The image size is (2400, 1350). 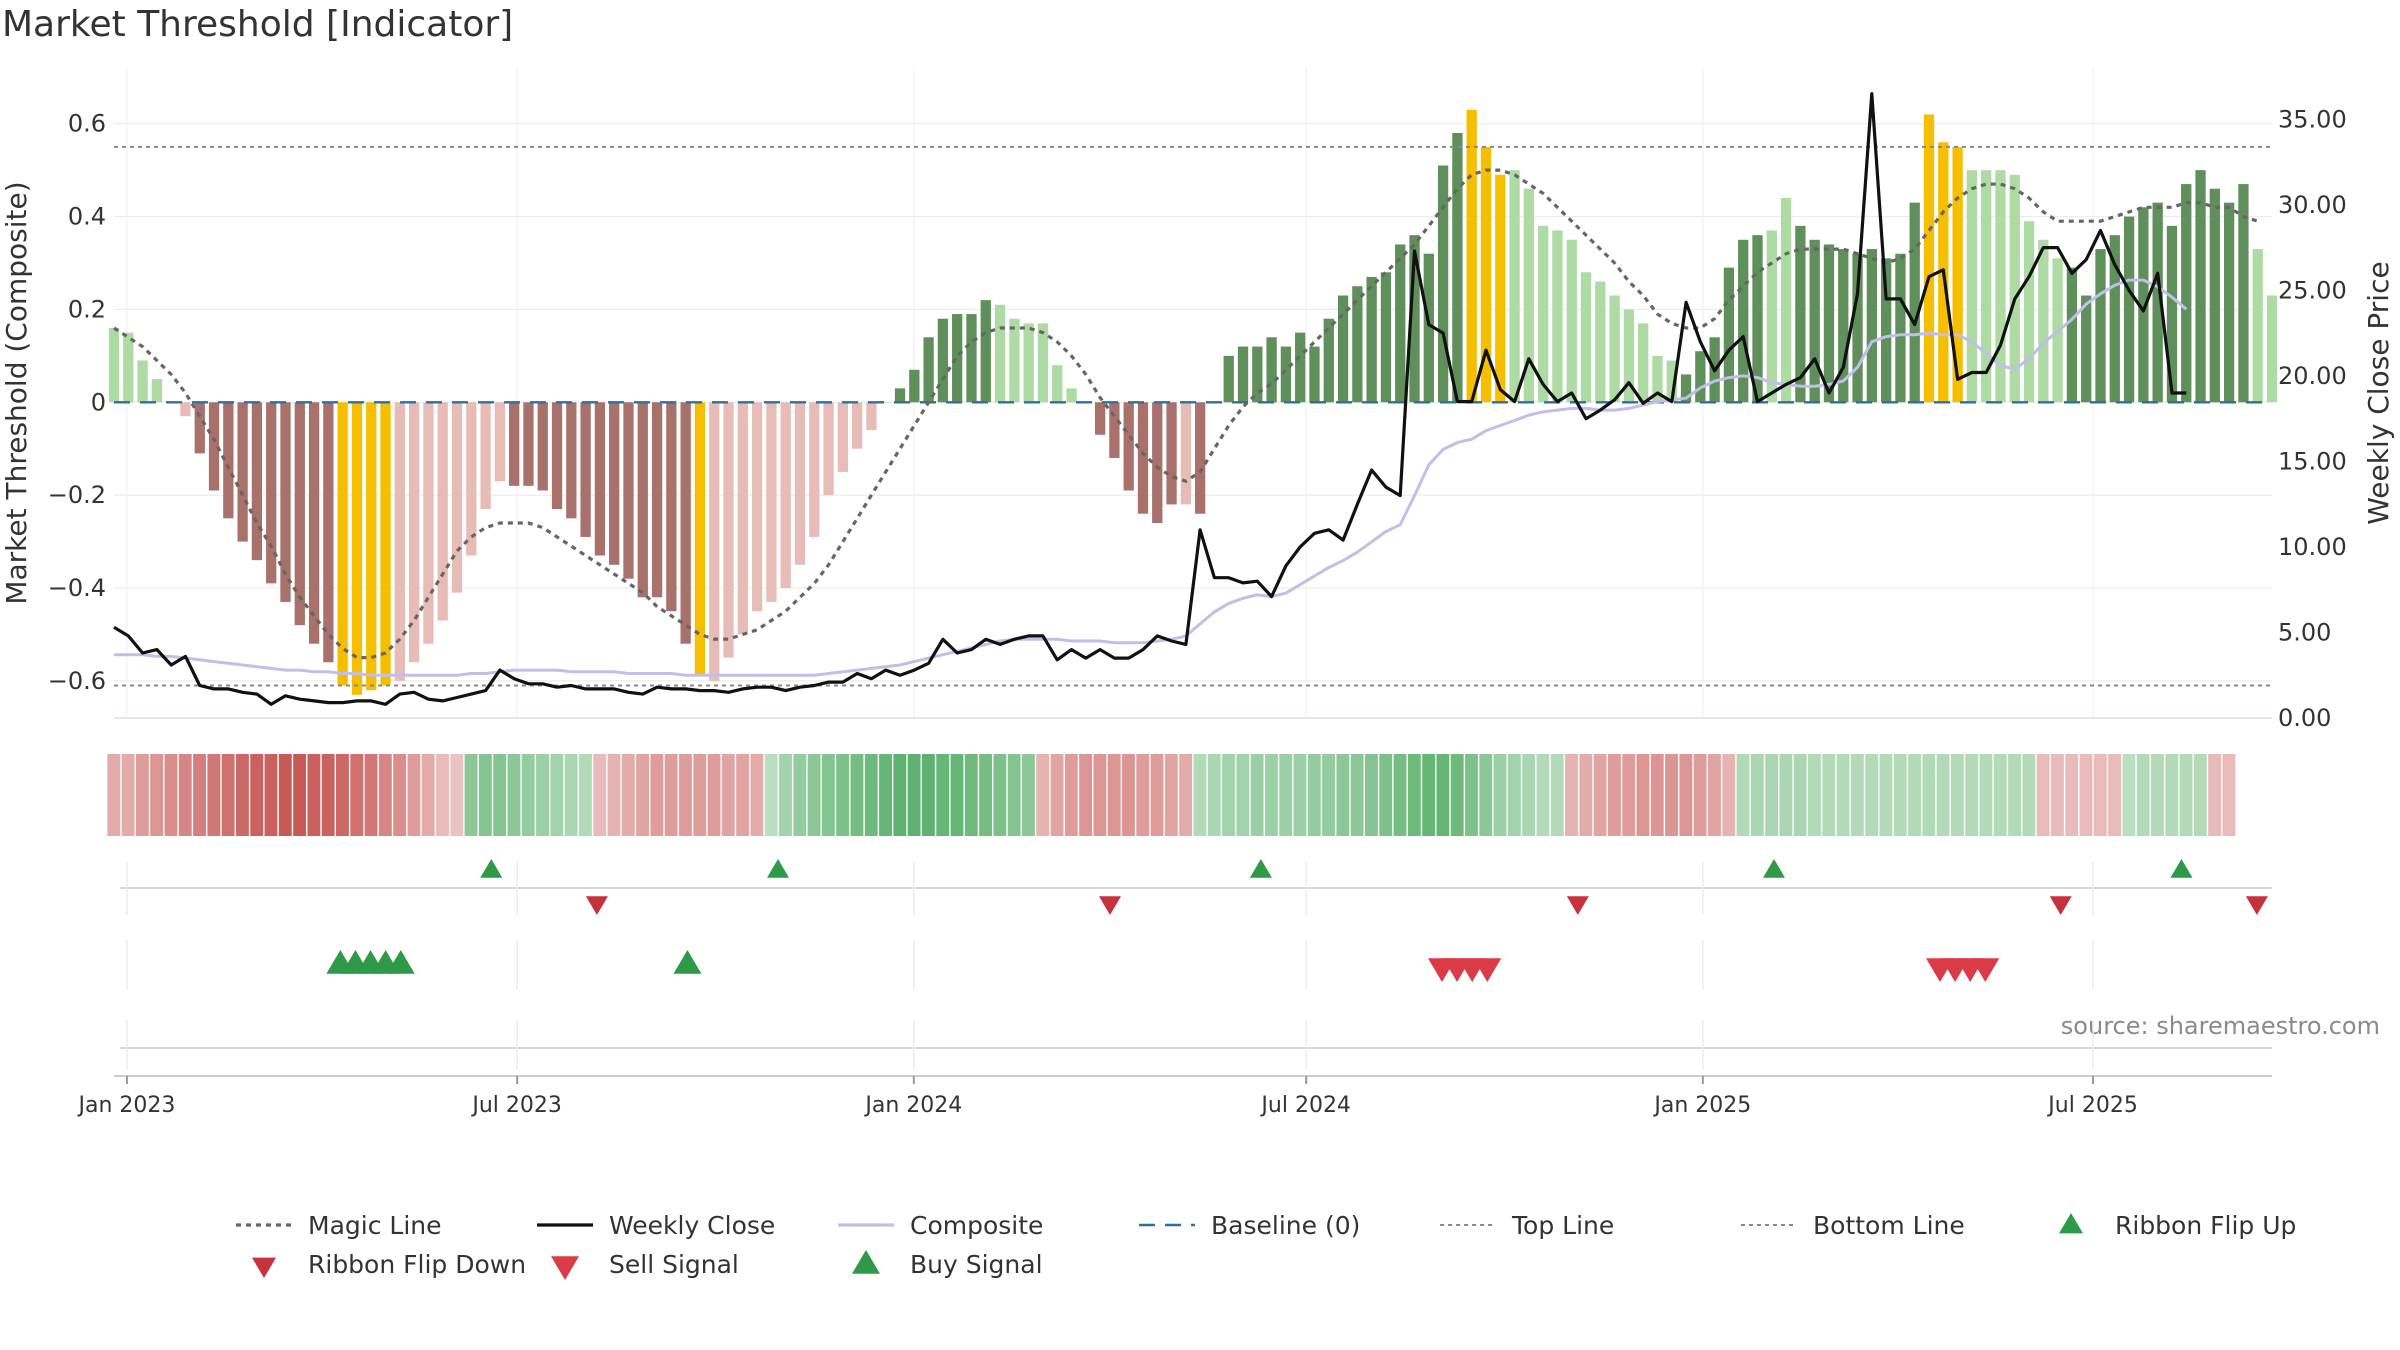 What do you see at coordinates (417, 1264) in the screenshot?
I see `legend-label: Ribbon Flip Down` at bounding box center [417, 1264].